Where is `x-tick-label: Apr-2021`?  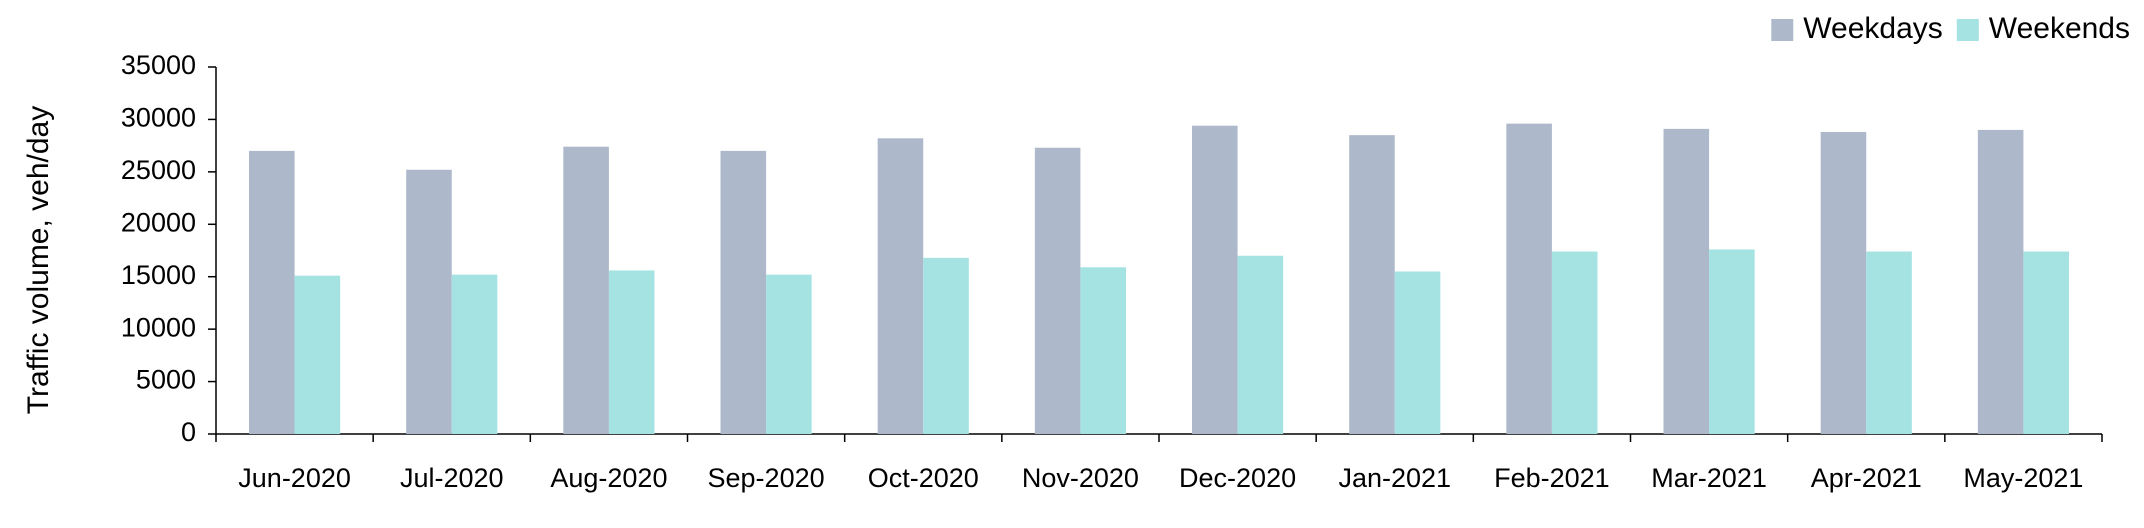 x-tick-label: Apr-2021 is located at coordinates (1866, 478).